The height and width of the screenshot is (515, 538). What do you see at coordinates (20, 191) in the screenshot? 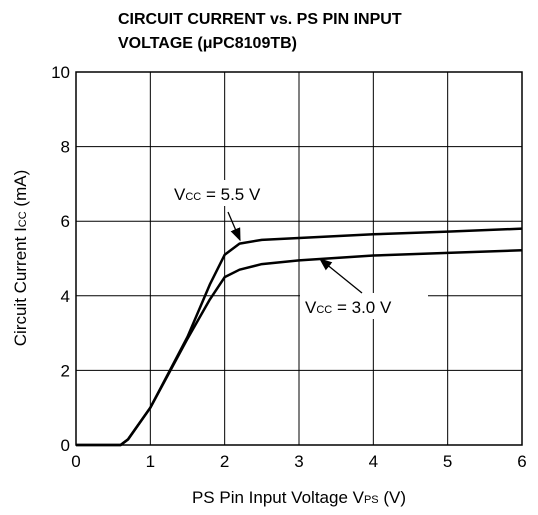
I see `y-axis-label-unit: (mA)` at bounding box center [20, 191].